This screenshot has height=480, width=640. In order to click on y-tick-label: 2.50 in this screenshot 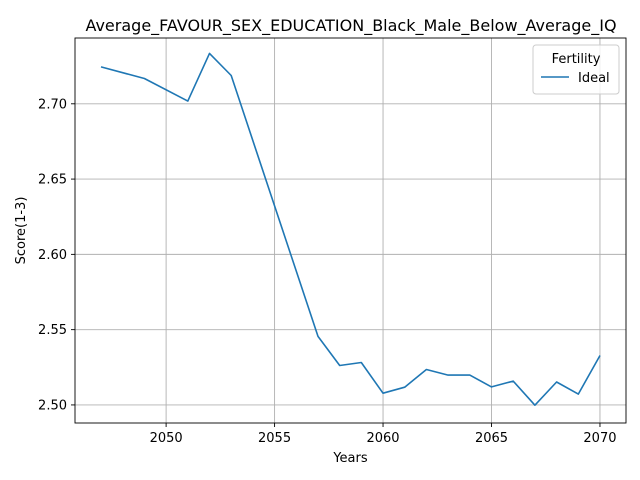, I will do `click(52, 405)`.